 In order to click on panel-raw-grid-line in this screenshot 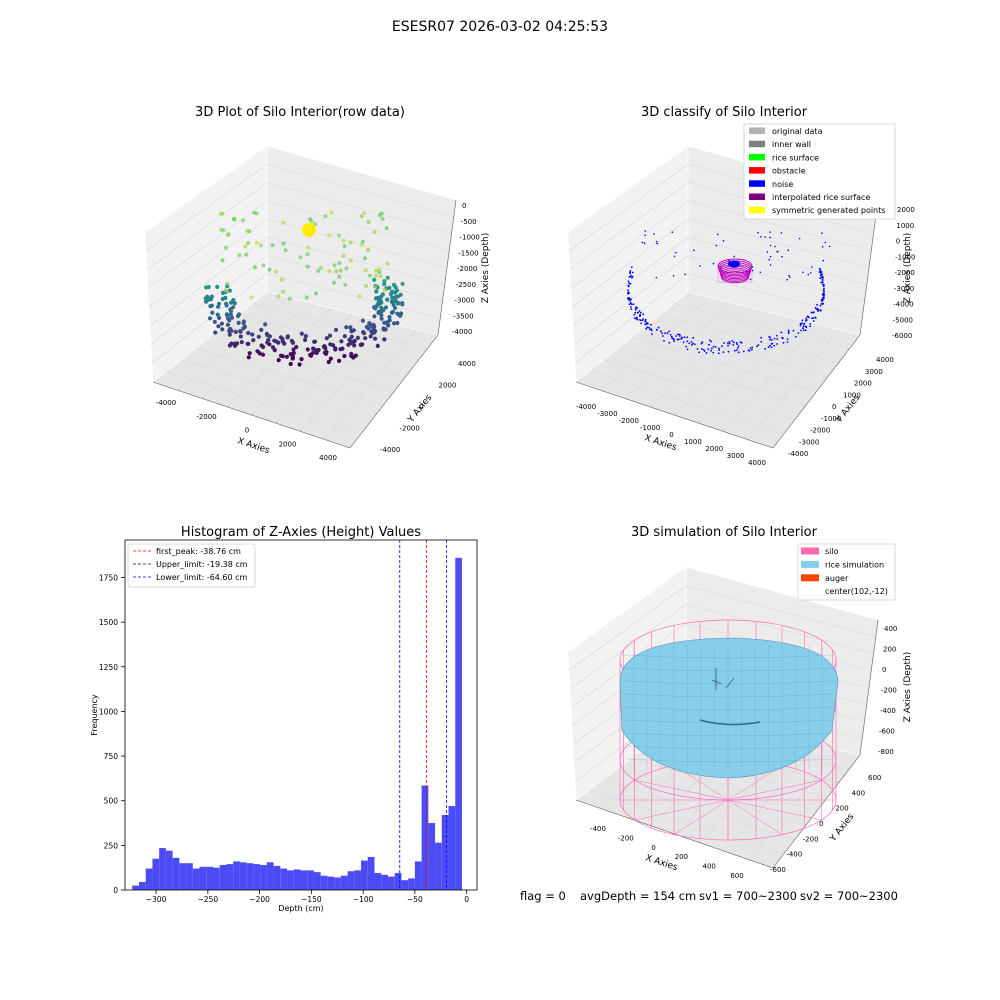, I will do `click(348, 378)`.